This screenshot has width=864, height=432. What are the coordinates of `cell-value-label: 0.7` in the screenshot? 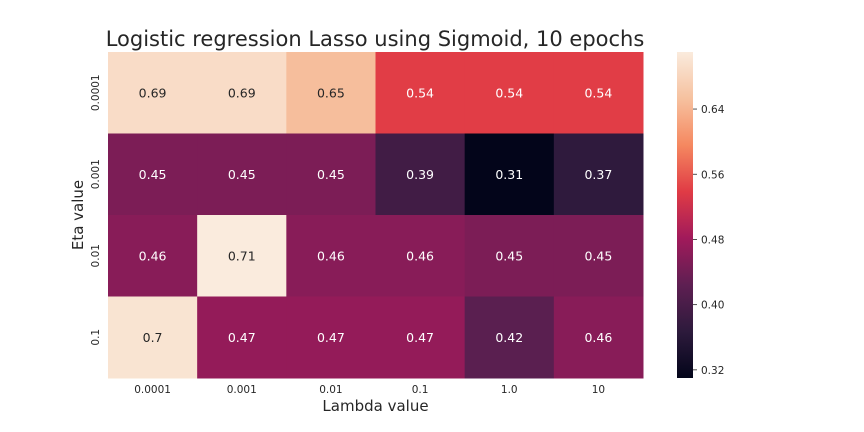 It's located at (153, 337).